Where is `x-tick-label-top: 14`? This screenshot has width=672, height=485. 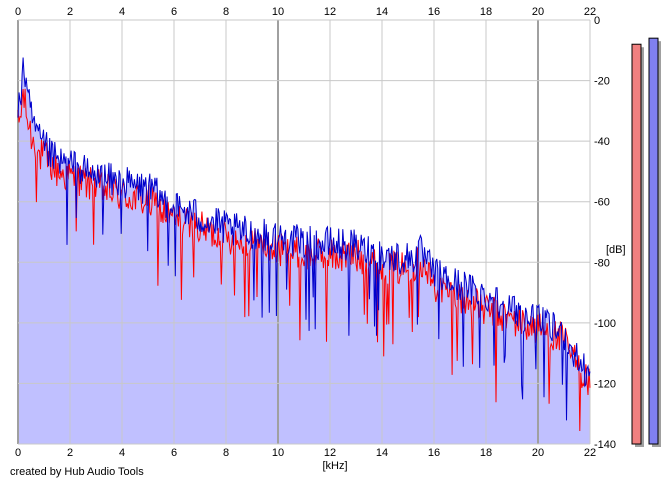 x-tick-label-top: 14 is located at coordinates (382, 12).